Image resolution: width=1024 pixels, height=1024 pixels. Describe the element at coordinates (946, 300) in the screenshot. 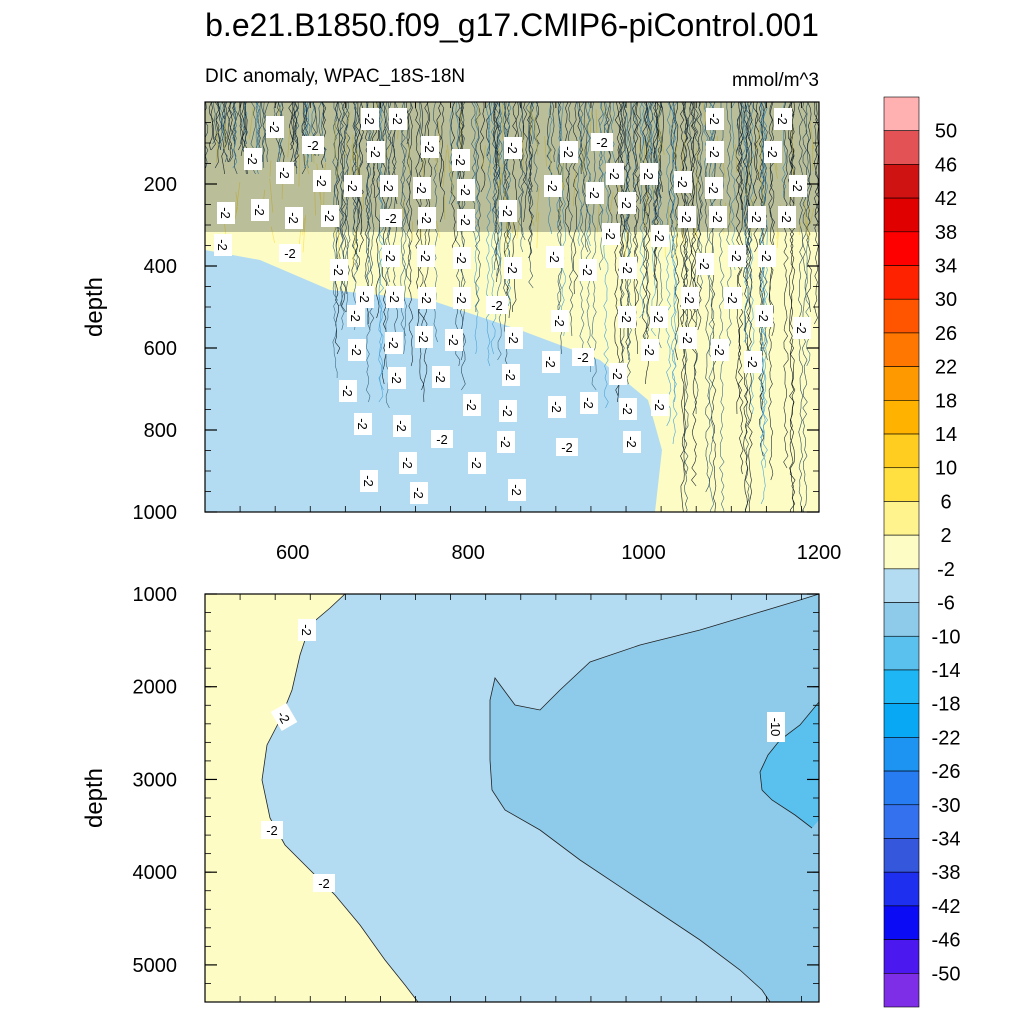

I see `colorbar-label: 30` at that location.